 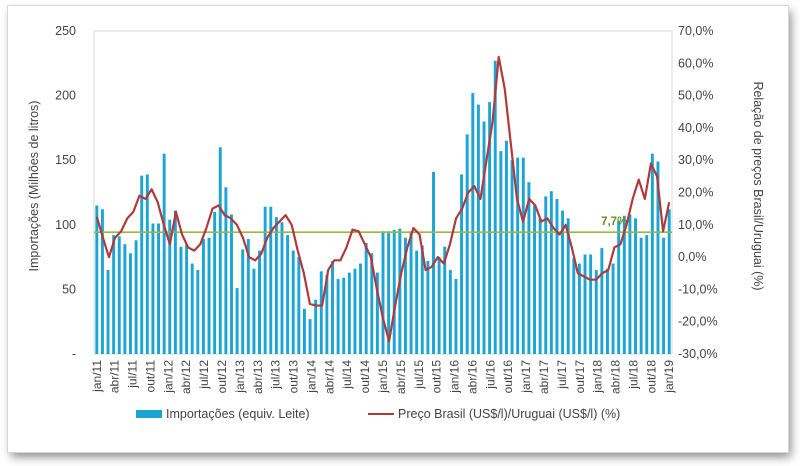 What do you see at coordinates (437, 377) in the screenshot?
I see `x-tick-label: out/15` at bounding box center [437, 377].